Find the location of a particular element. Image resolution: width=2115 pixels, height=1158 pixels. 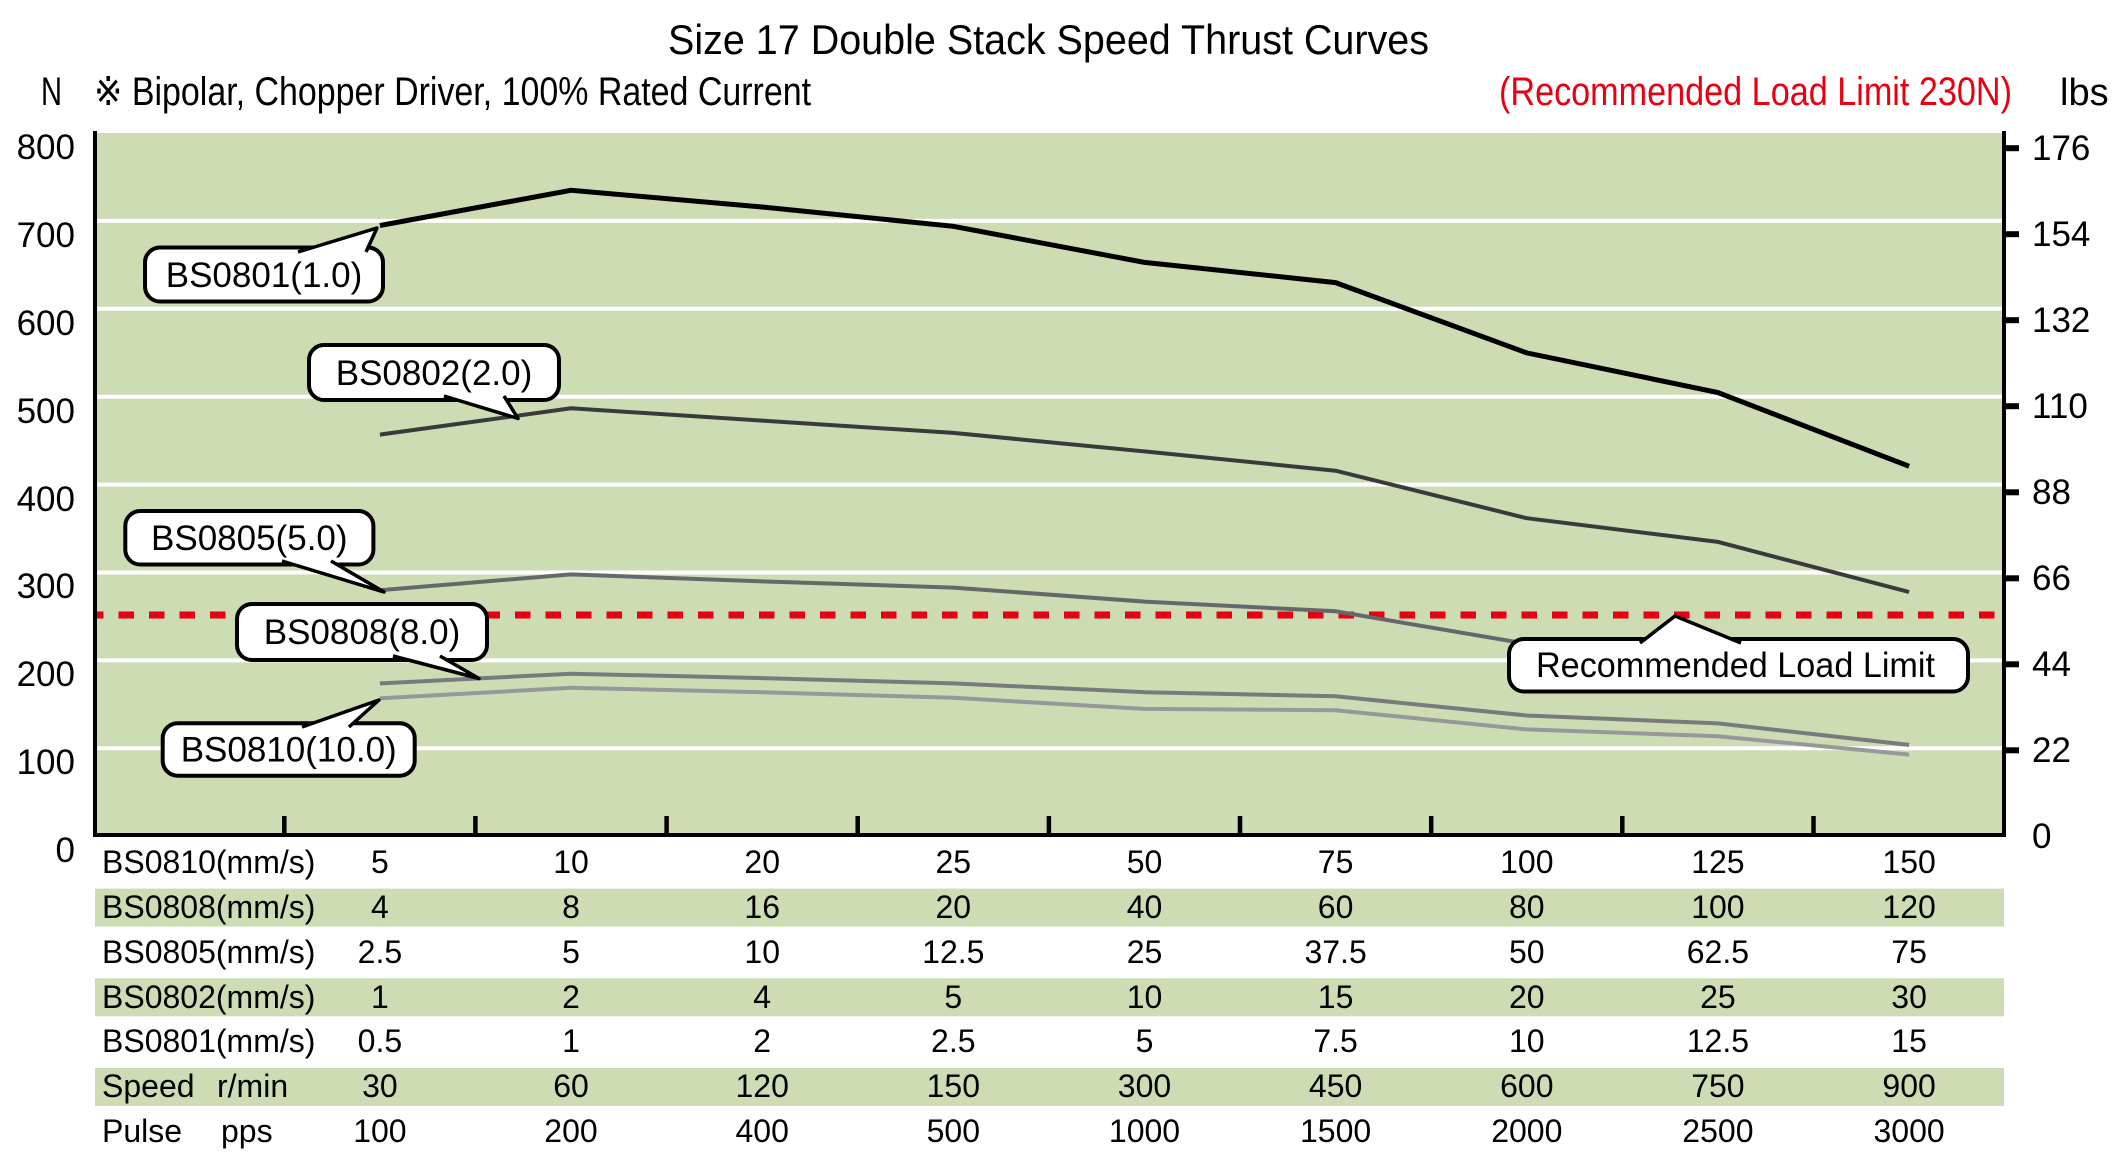

svg-text: 110 is located at coordinates (2060, 406).